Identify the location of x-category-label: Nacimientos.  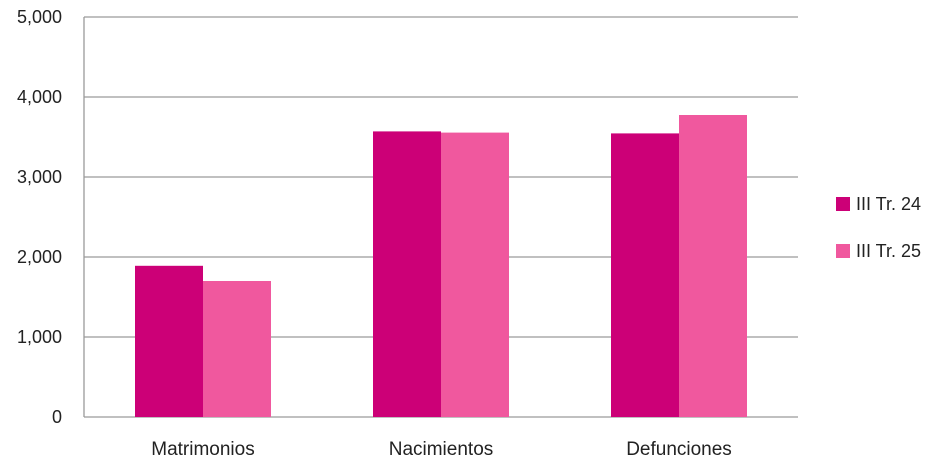
(441, 449).